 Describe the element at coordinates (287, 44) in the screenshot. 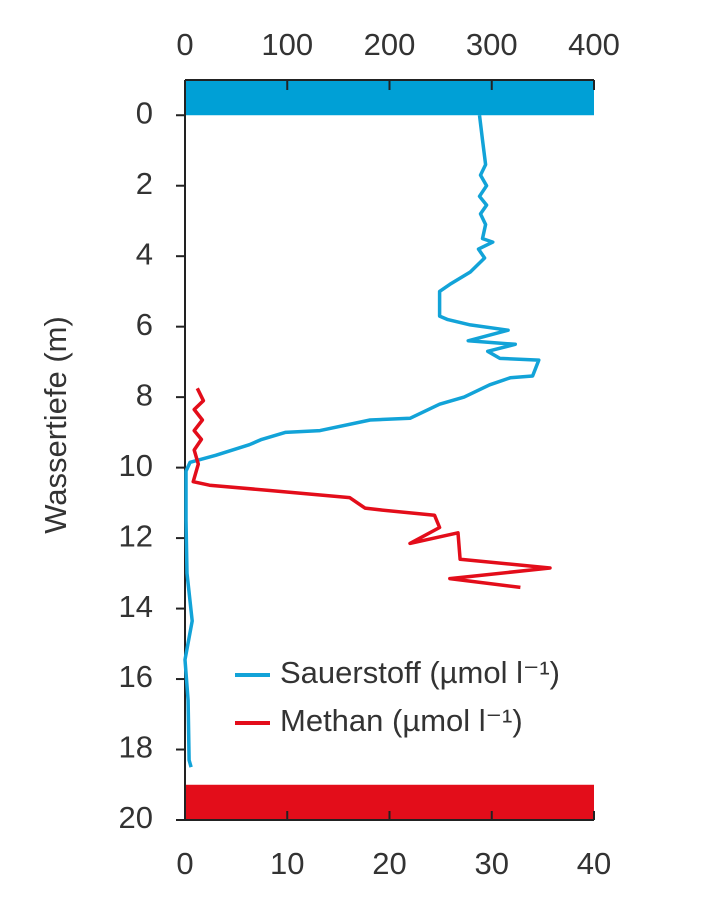

I see `x2-tick-label: 100` at that location.